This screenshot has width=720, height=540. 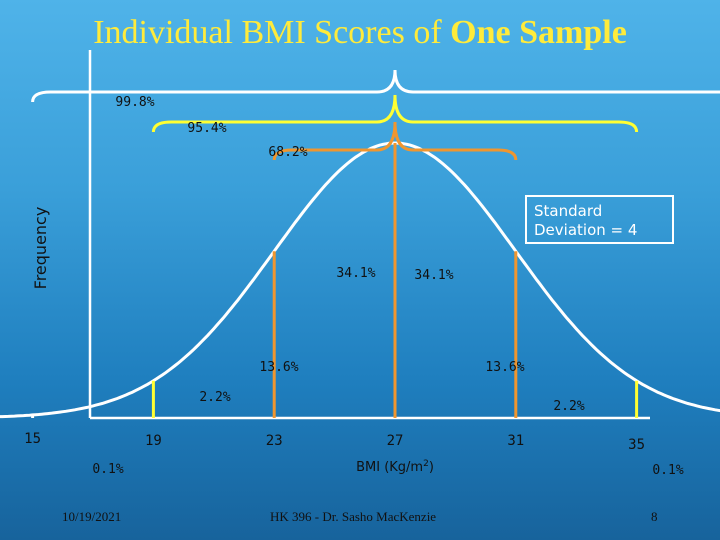 What do you see at coordinates (538, 32) in the screenshot?
I see `slide-title-emphasis: One Sample` at bounding box center [538, 32].